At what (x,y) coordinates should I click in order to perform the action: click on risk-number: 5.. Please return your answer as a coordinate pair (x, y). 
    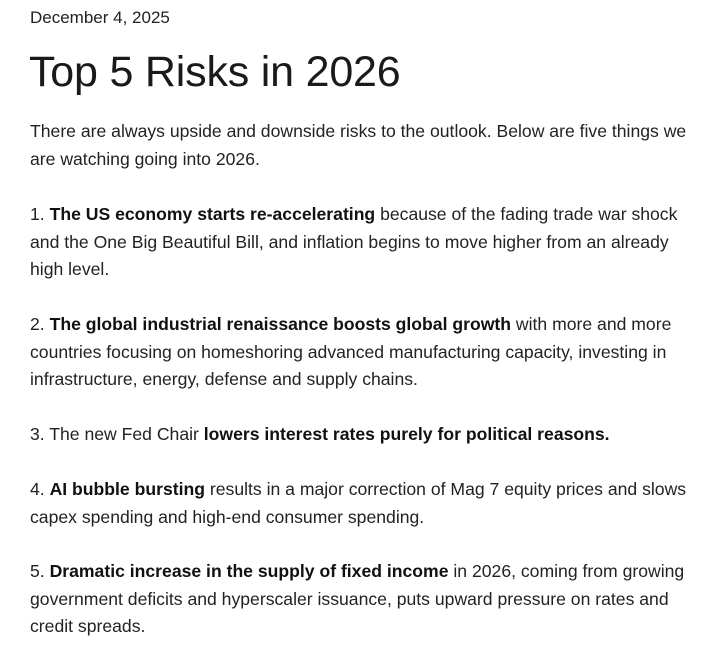
    Looking at the image, I should click on (37, 571).